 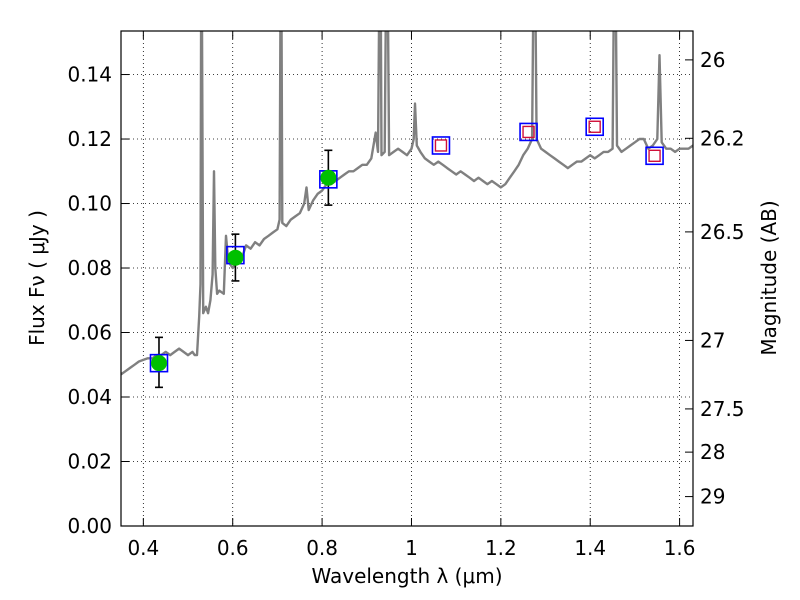 What do you see at coordinates (712, 340) in the screenshot?
I see `mag-tick-label: 27` at bounding box center [712, 340].